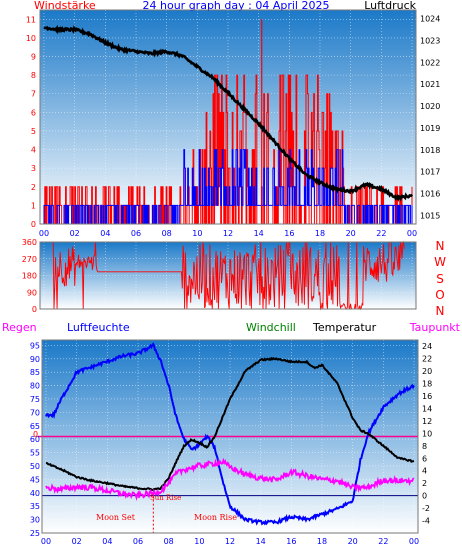 This screenshot has height=550, width=462. Describe the element at coordinates (289, 233) in the screenshot. I see `wind-x-tick: 16` at that location.